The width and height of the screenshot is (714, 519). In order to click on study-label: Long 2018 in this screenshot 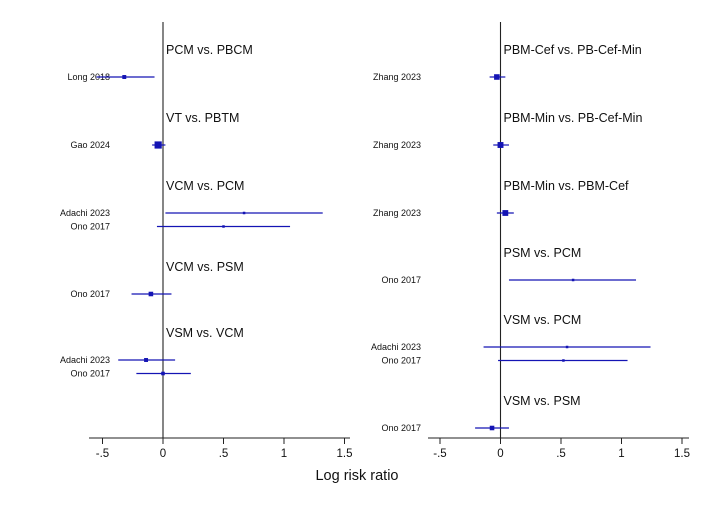, I will do `click(88, 77)`.